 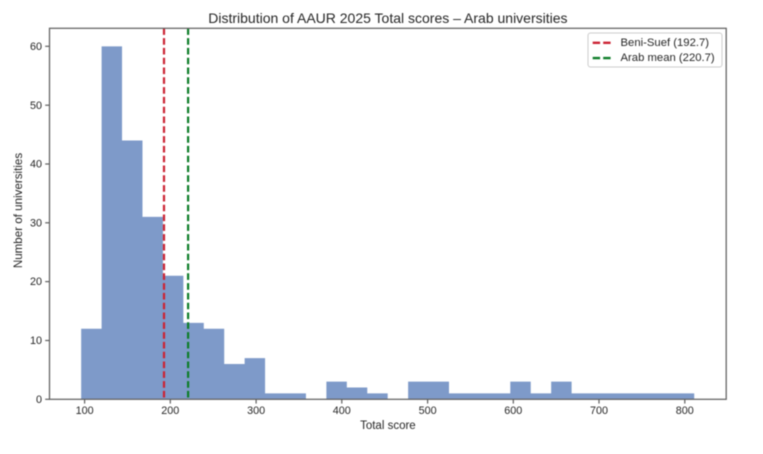 I want to click on svg-text: 200, so click(x=170, y=411).